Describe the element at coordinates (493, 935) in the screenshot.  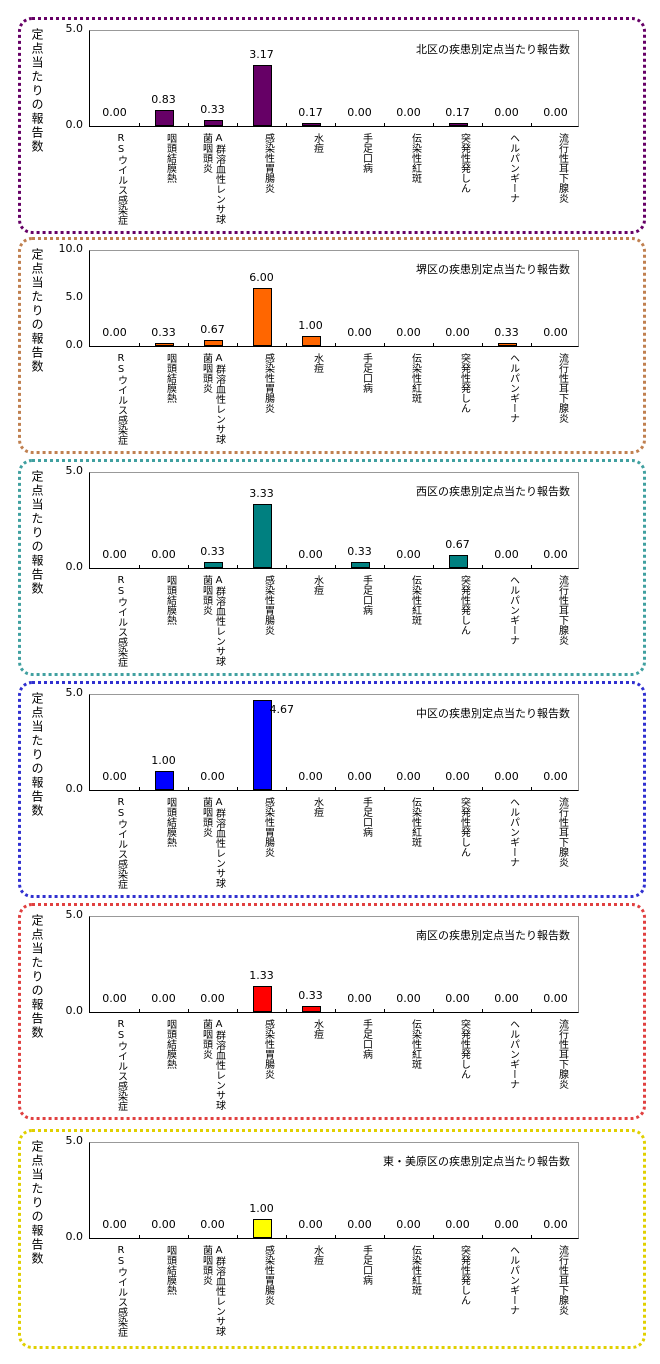
I see `chart-title: 南区の疾患別定点当たり報告数` at that location.